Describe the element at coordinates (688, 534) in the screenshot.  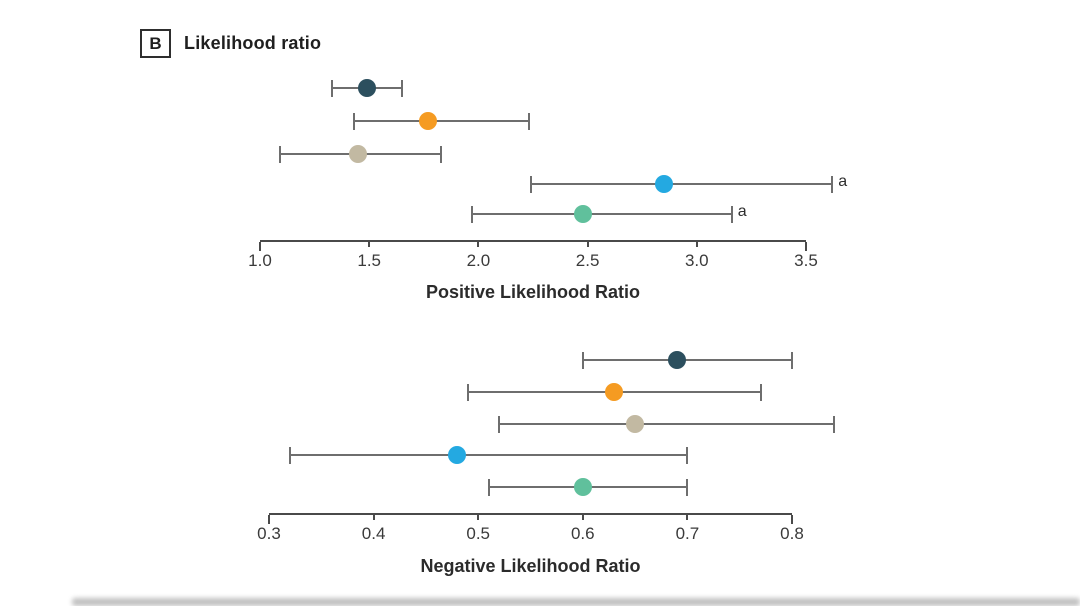
I see `axis-tick-label: 0.7` at that location.